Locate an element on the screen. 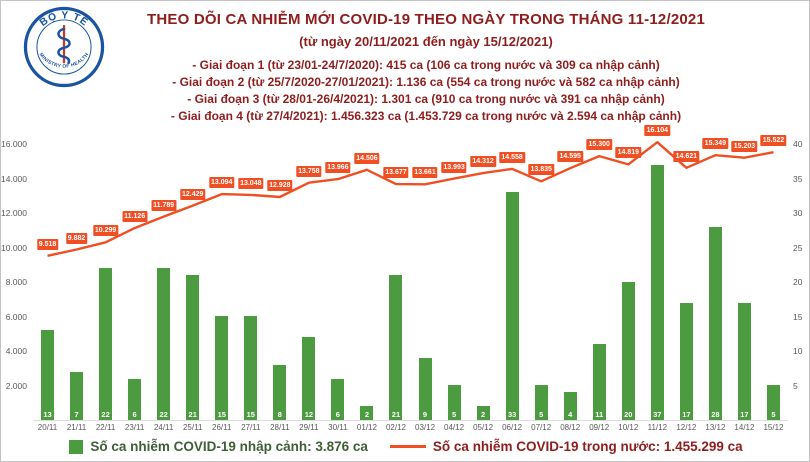 The width and height of the screenshot is (810, 462). line-value-label: 13.835 is located at coordinates (541, 170).